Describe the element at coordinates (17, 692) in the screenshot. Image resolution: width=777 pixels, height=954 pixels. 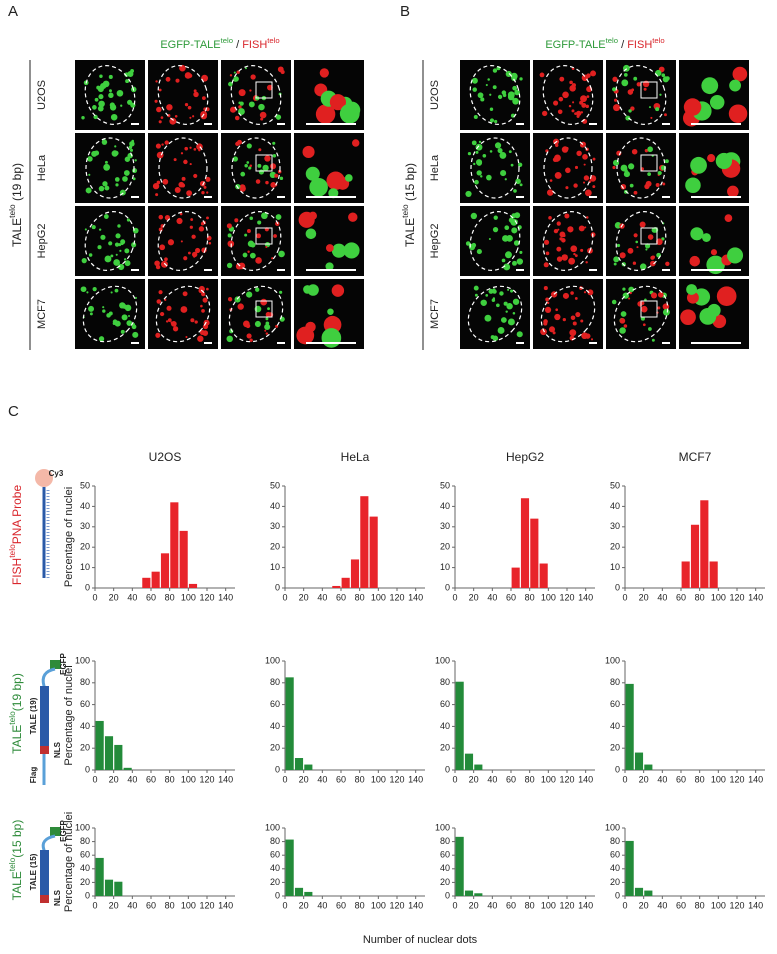
I see `row-label-part: (19 bp)` at that location.